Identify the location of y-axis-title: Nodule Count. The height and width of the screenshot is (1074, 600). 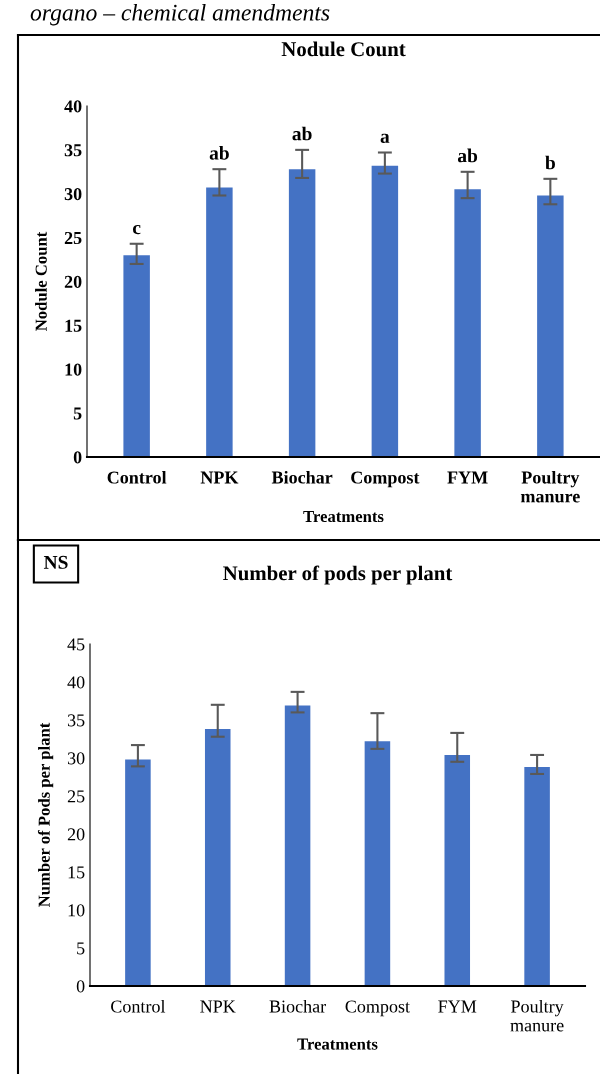
(41, 281).